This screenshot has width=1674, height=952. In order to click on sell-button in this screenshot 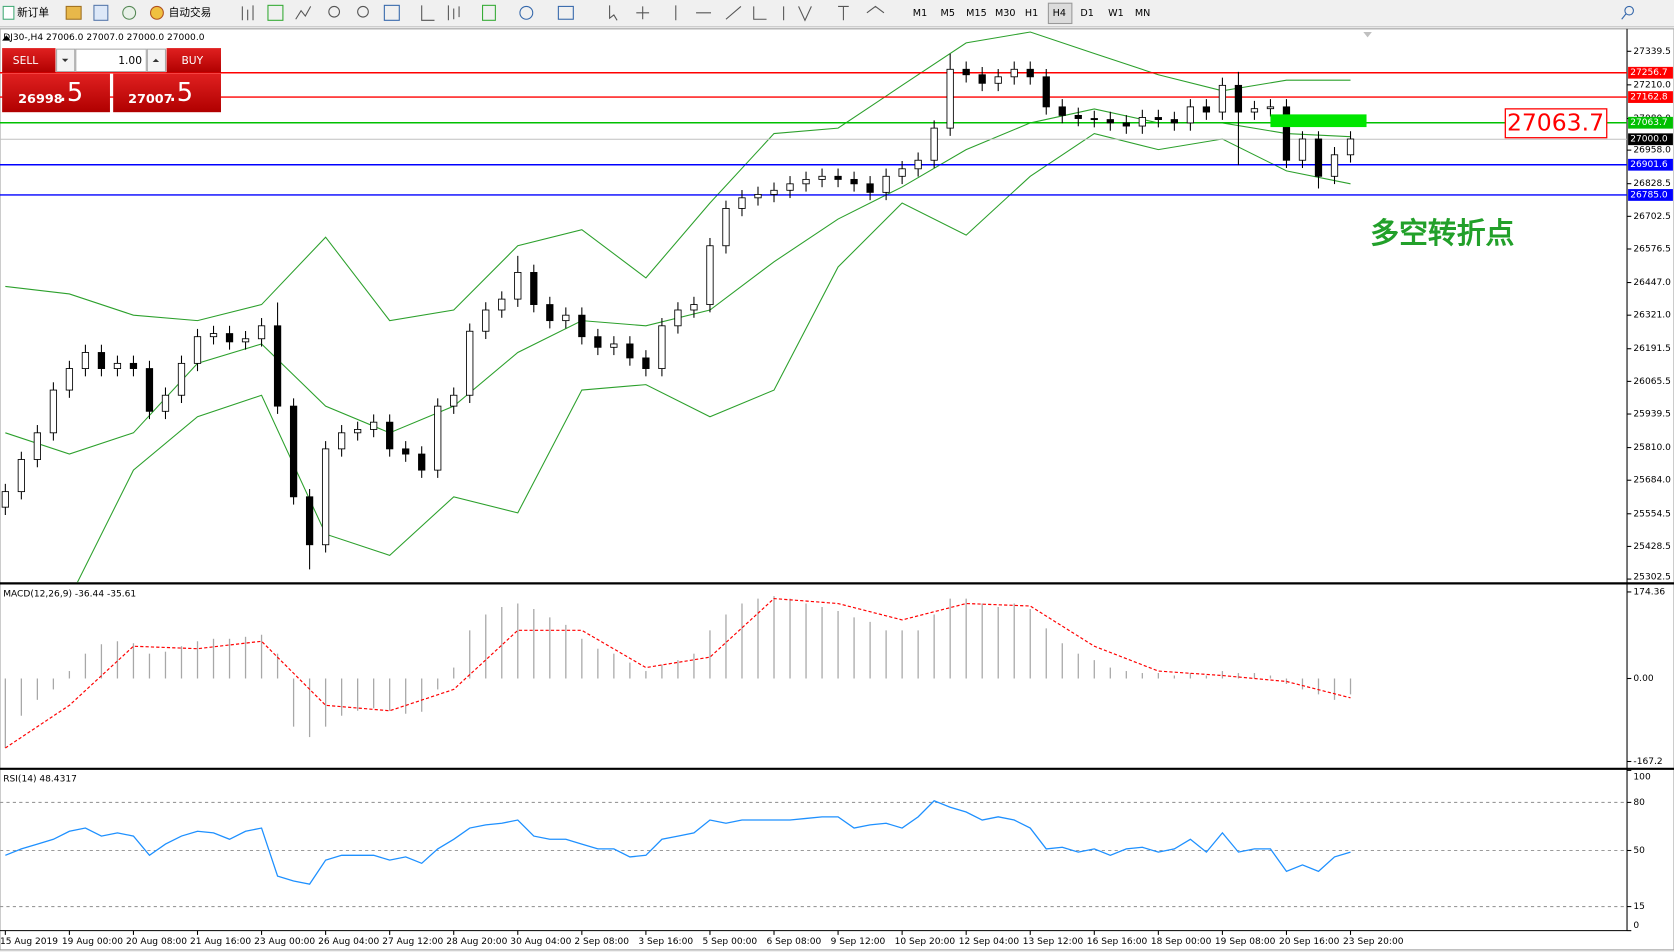, I will do `click(29, 60)`.